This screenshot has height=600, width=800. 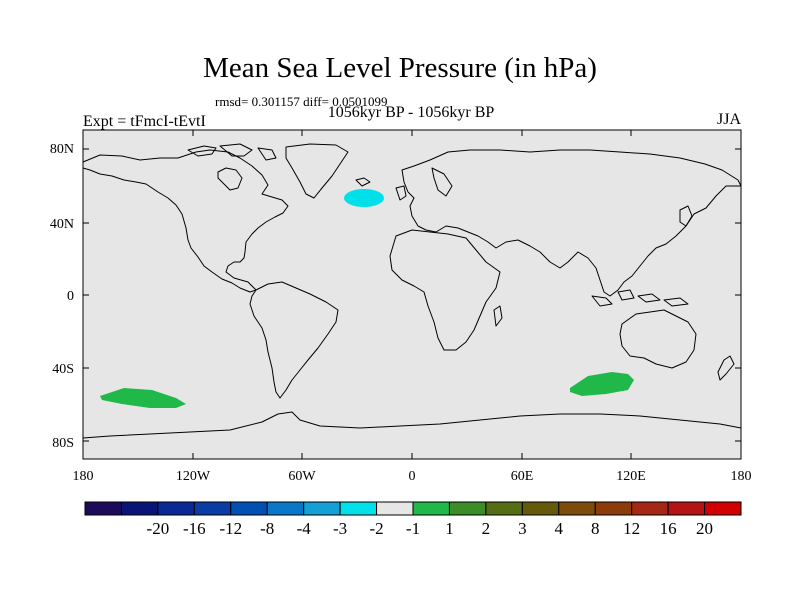 What do you see at coordinates (486, 528) in the screenshot?
I see `colorbar-label: 2` at bounding box center [486, 528].